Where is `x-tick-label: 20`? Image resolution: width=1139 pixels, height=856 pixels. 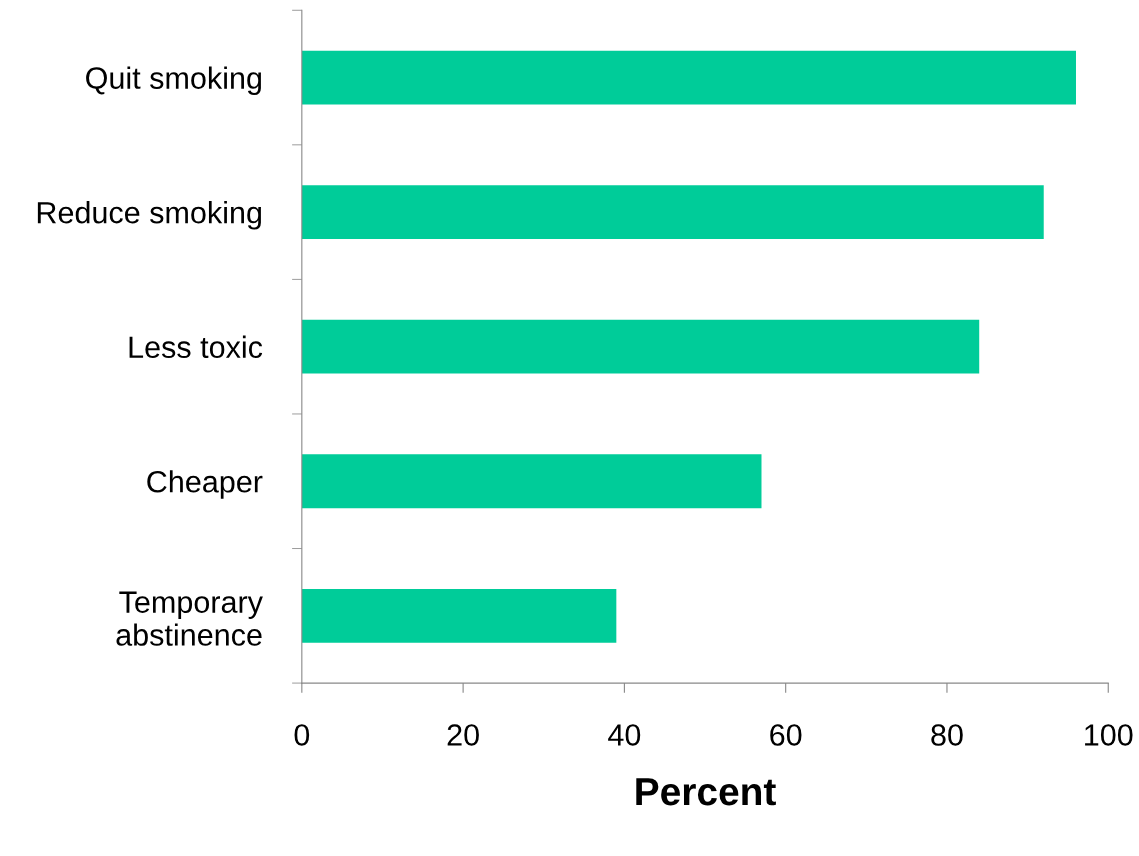
x-tick-label: 20 is located at coordinates (463, 735).